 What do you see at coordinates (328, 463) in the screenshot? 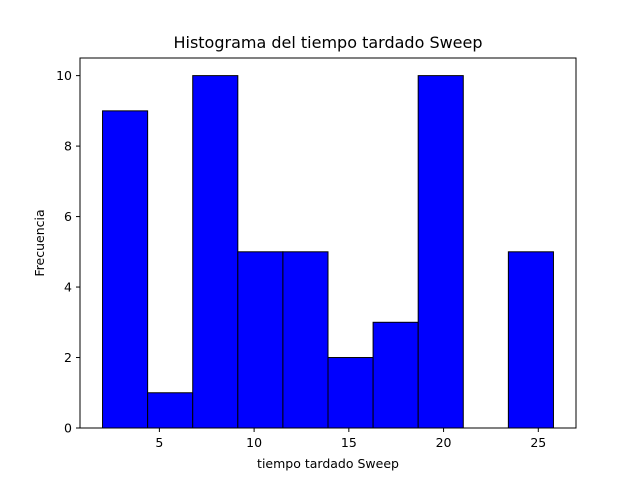
I see `x-axis-label: tiempo tardado Sweep` at bounding box center [328, 463].